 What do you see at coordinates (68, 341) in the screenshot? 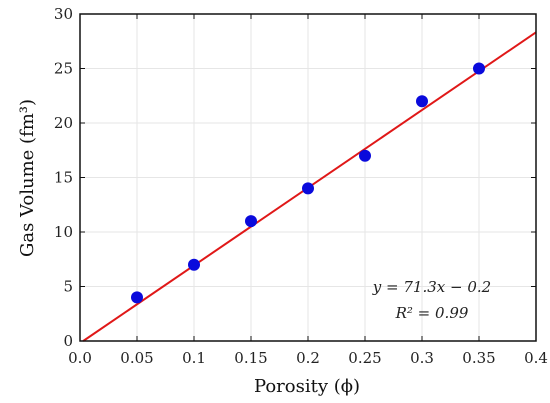
I see `y-tick-label: 0` at bounding box center [68, 341].